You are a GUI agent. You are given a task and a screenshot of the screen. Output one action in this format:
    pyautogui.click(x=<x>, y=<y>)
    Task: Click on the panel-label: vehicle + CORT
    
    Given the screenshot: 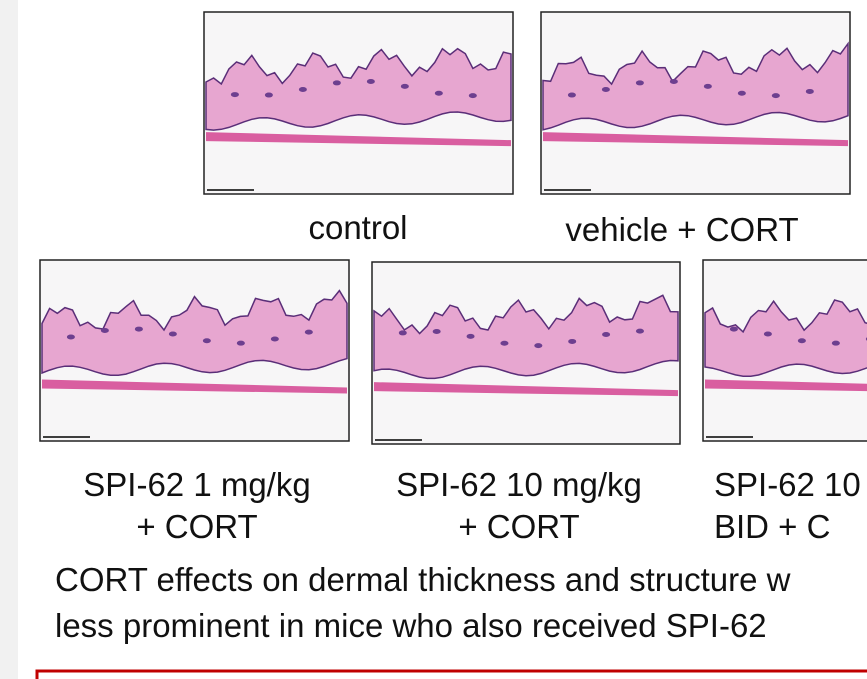 What is the action you would take?
    pyautogui.click(x=681, y=229)
    